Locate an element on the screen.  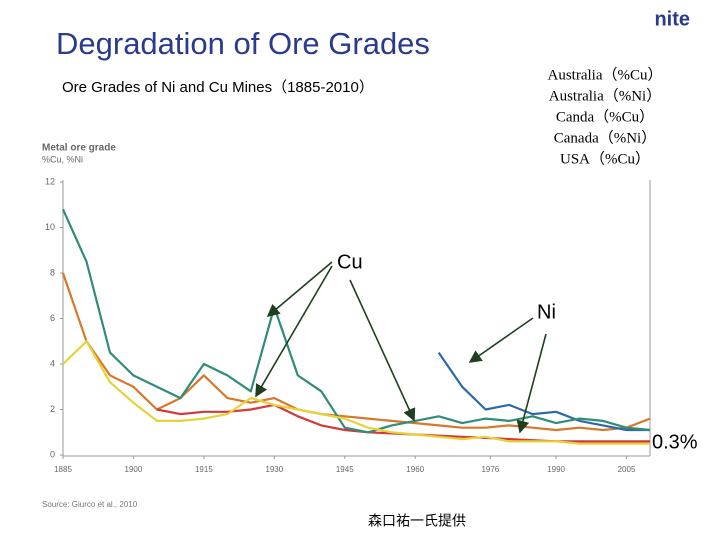
annotation: Cu is located at coordinates (350, 262).